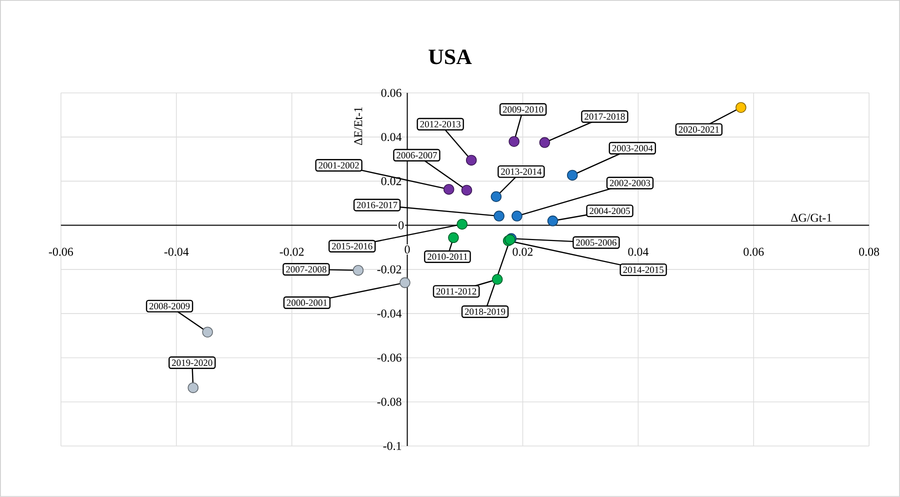  I want to click on annotation: 2015-2016, so click(352, 246).